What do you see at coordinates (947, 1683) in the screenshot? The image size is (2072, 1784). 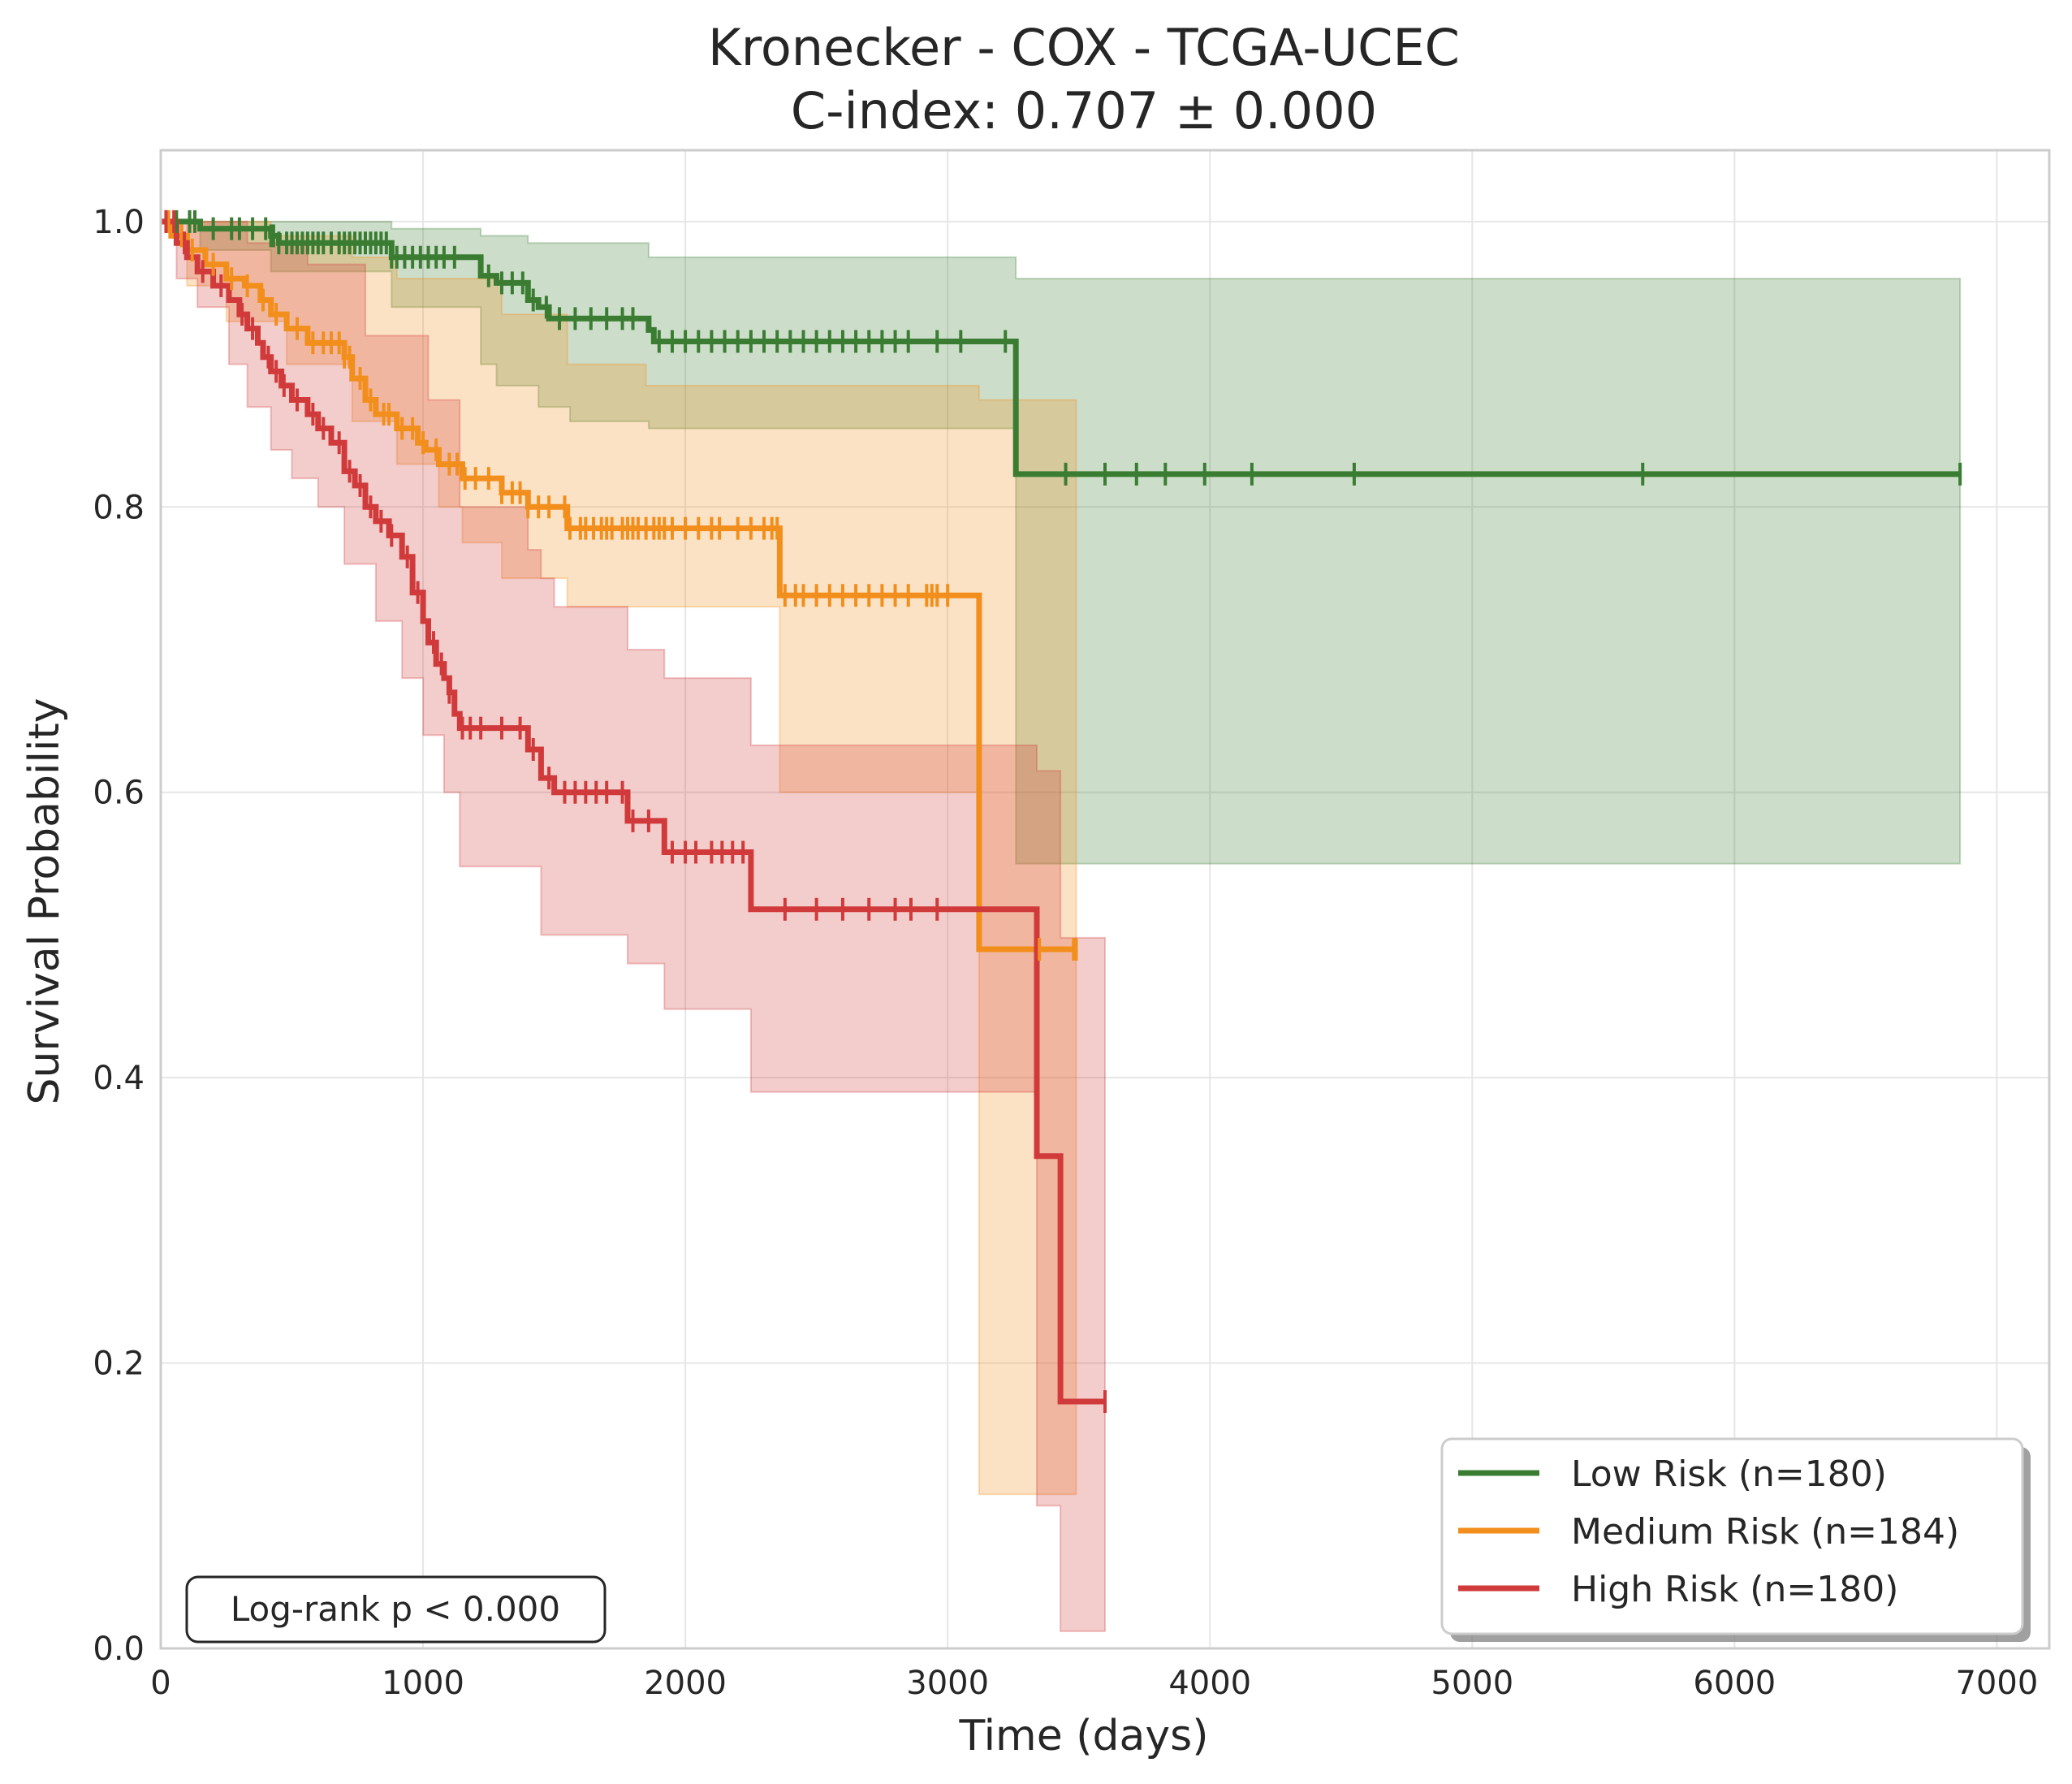 I see `x-tick-label: 3000` at bounding box center [947, 1683].